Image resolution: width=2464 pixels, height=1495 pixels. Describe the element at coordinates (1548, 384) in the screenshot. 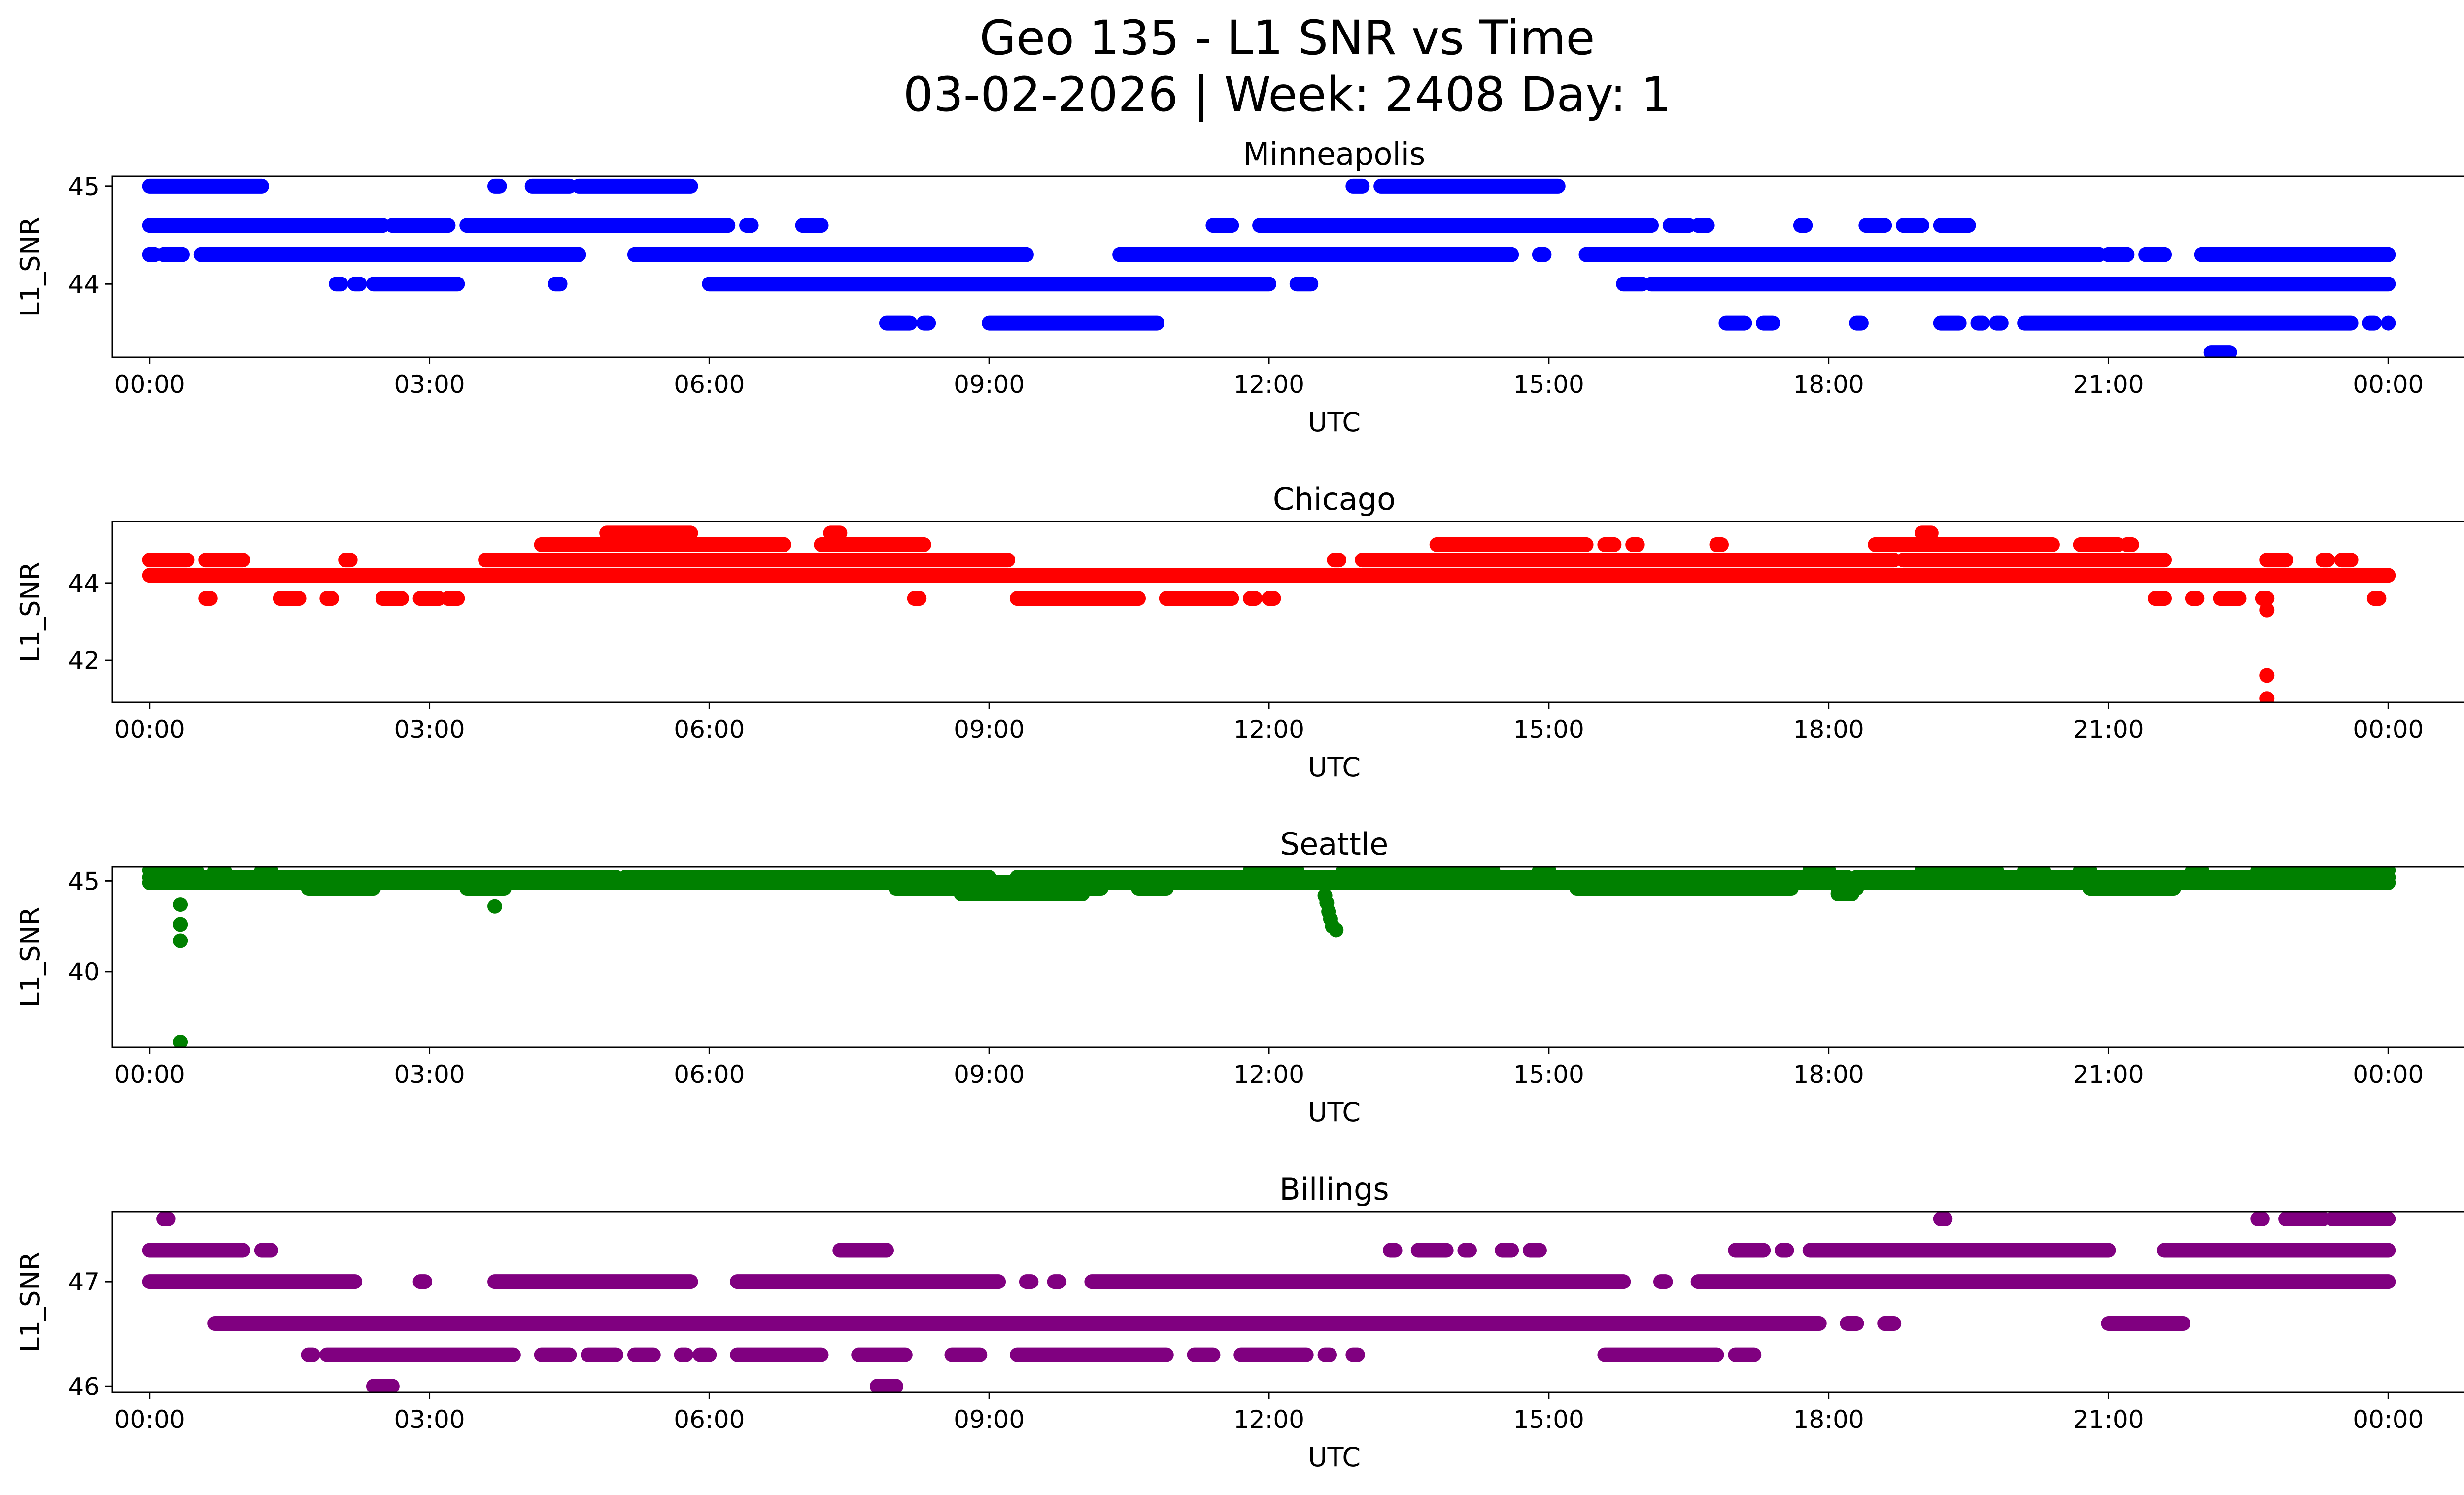

I see `x-tick-label-minneapolis: 15:00` at that location.